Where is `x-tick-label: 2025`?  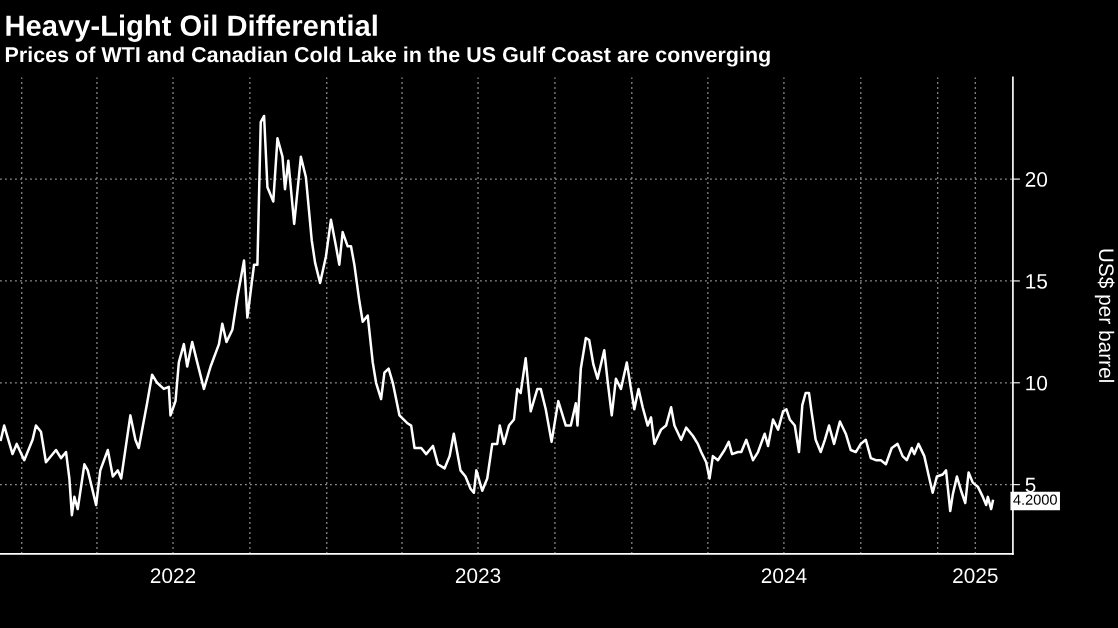 x-tick-label: 2025 is located at coordinates (975, 576).